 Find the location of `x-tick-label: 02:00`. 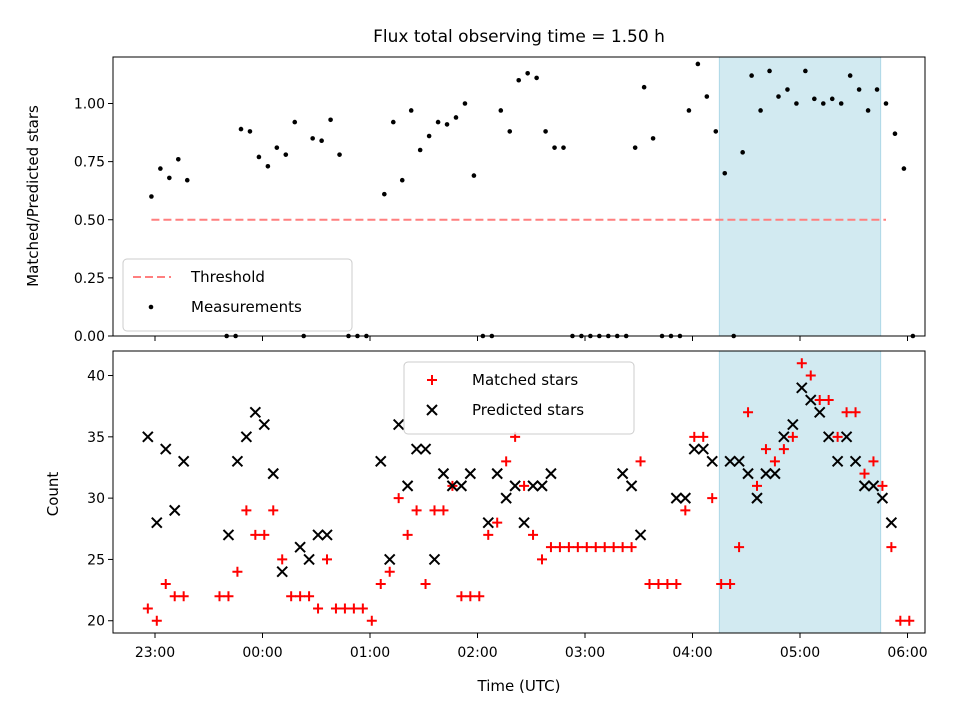

x-tick-label: 02:00 is located at coordinates (477, 653).